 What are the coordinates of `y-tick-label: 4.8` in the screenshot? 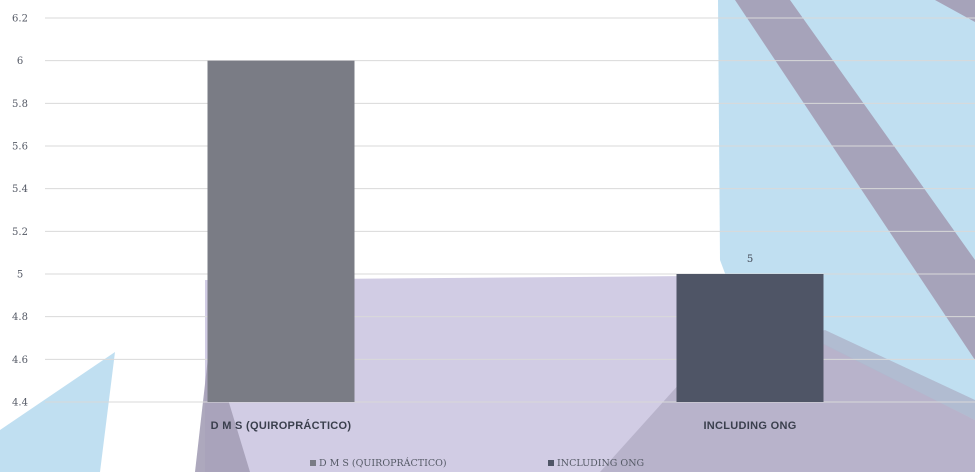 It's located at (20, 317).